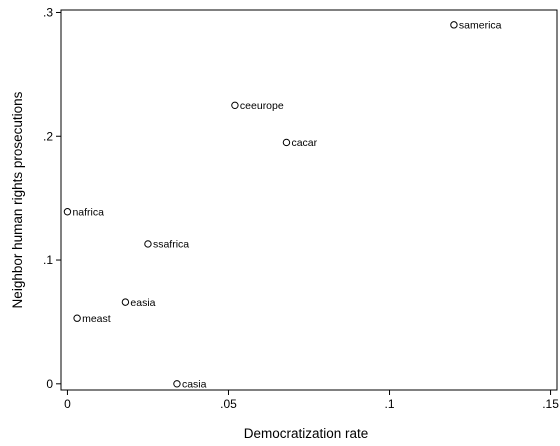 The image size is (560, 446). What do you see at coordinates (49, 384) in the screenshot?
I see `y-tick-label: 0` at bounding box center [49, 384].